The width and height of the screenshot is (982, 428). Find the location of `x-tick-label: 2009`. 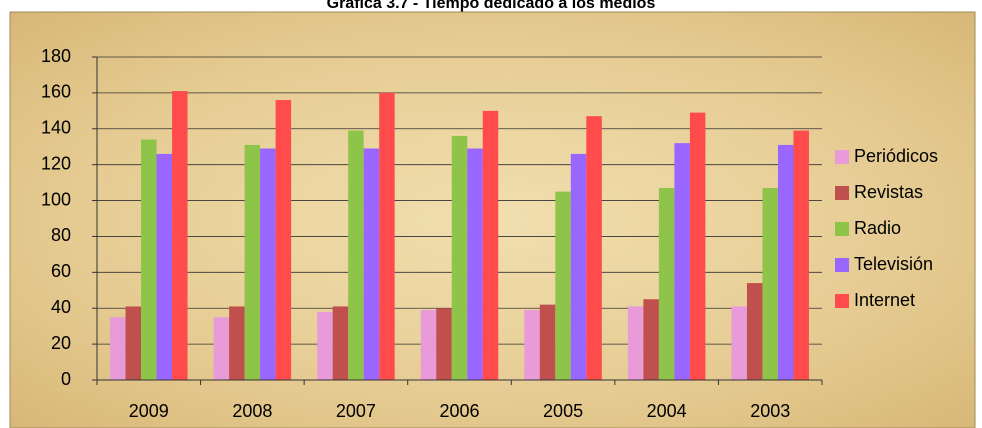

x-tick-label: 2009 is located at coordinates (149, 411).